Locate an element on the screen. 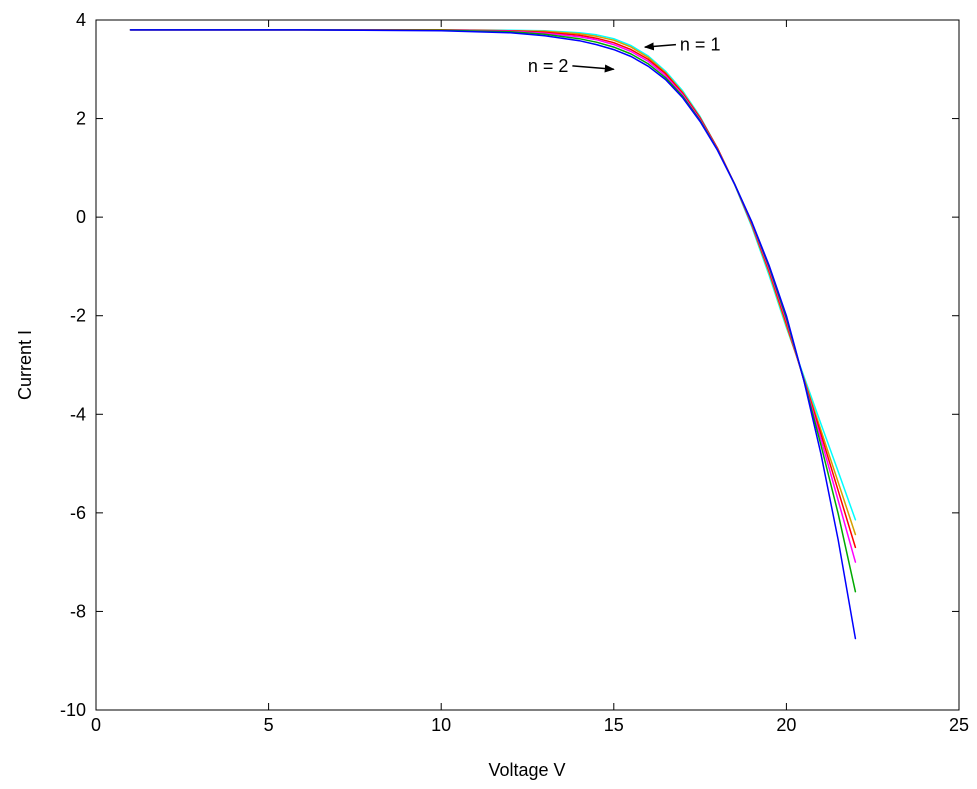 The image size is (977, 789). x-tick-label: 10 is located at coordinates (441, 725).